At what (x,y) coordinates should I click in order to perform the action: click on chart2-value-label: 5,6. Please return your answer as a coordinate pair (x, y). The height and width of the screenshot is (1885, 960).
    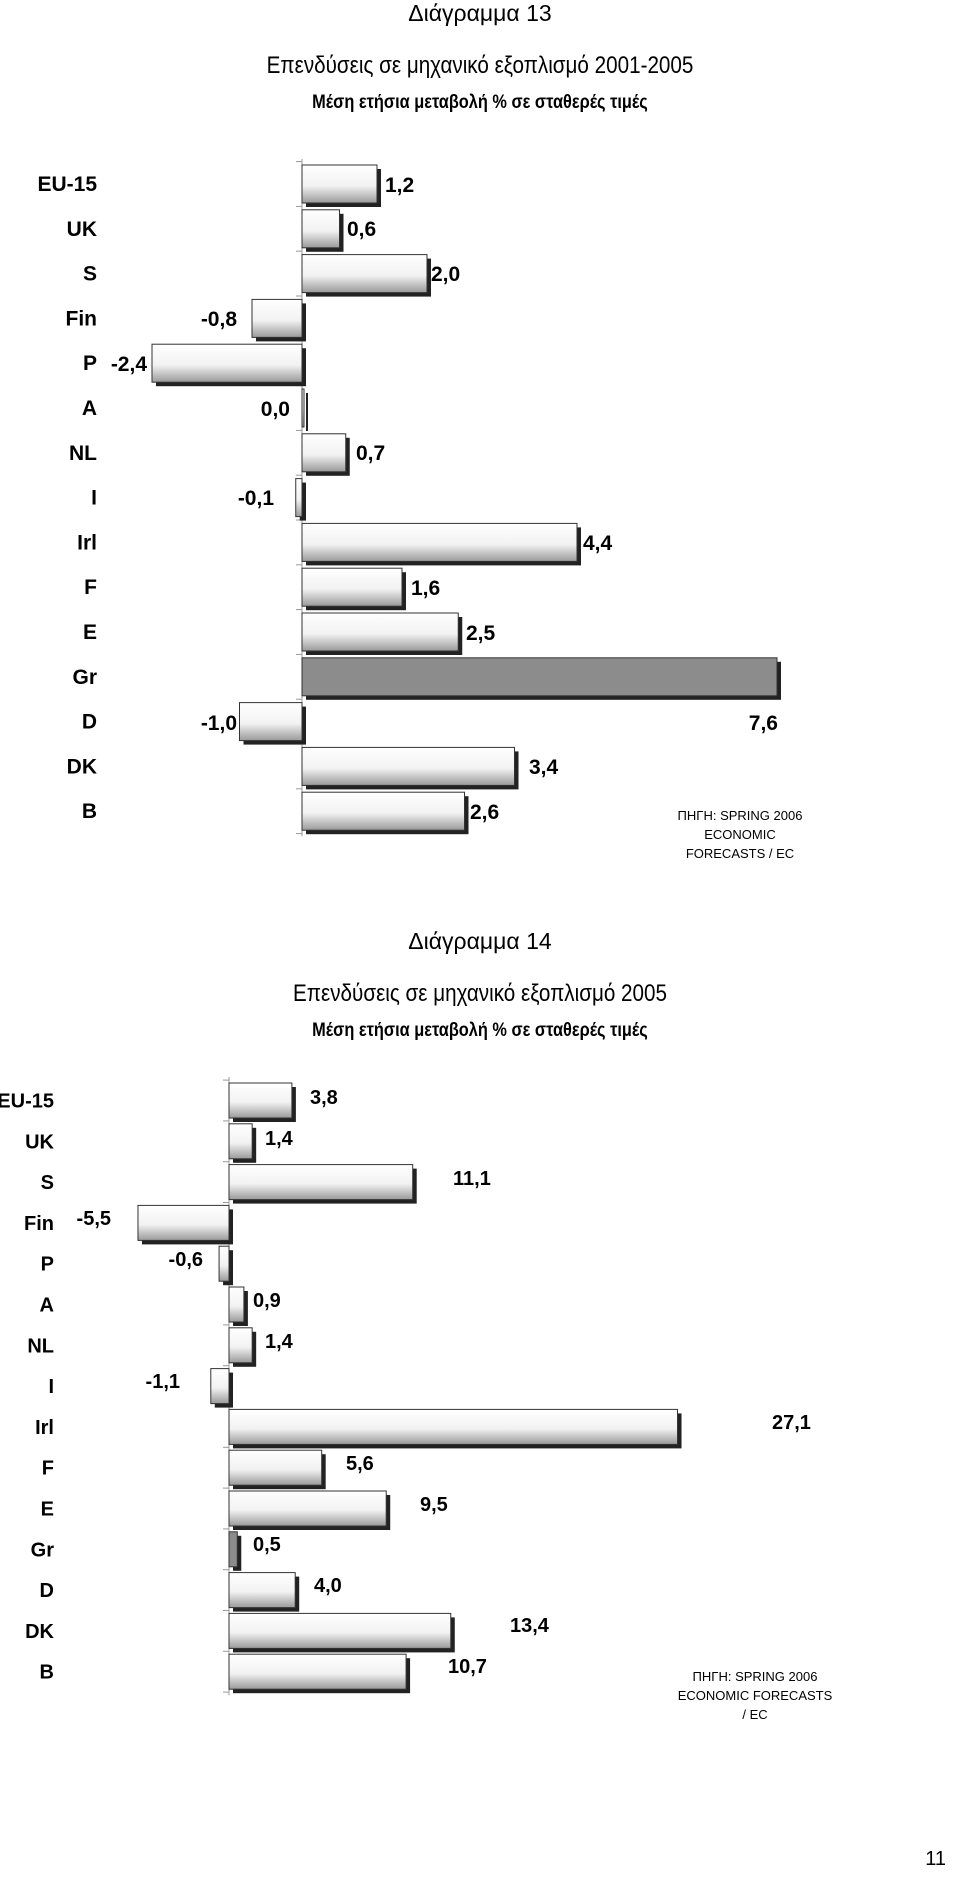
    Looking at the image, I should click on (360, 1464).